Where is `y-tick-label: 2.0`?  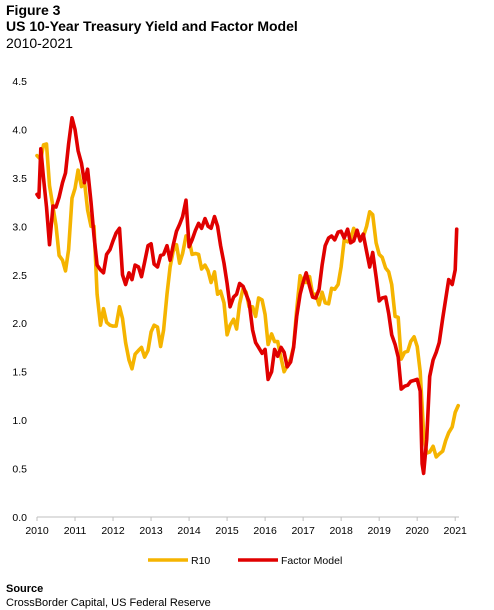
y-tick-label: 2.0 is located at coordinates (19, 324).